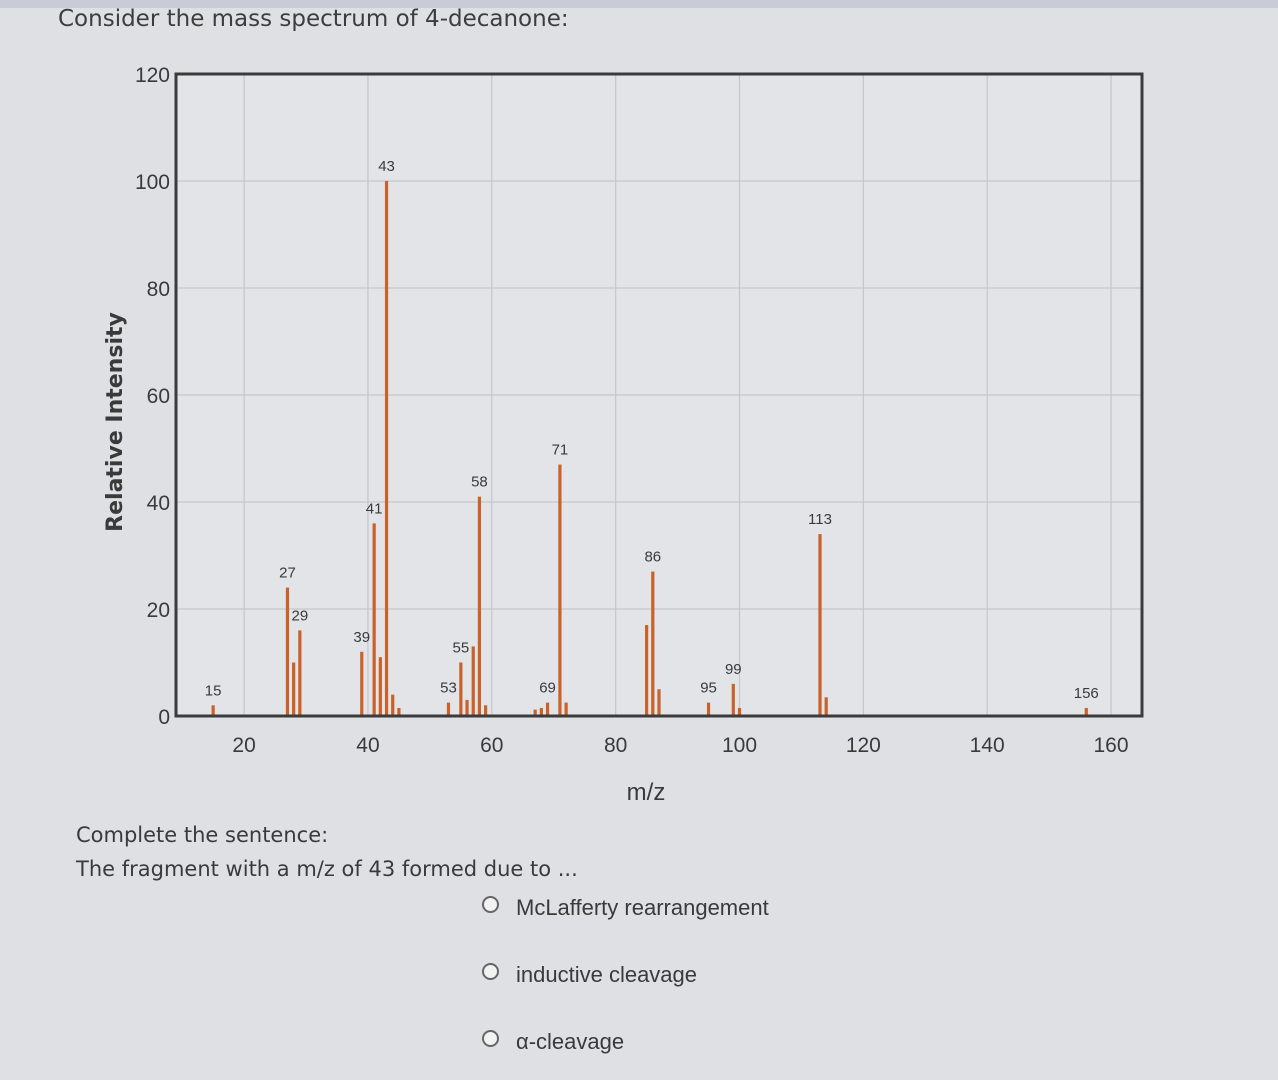  What do you see at coordinates (560, 450) in the screenshot?
I see `peak-label-71: 71` at bounding box center [560, 450].